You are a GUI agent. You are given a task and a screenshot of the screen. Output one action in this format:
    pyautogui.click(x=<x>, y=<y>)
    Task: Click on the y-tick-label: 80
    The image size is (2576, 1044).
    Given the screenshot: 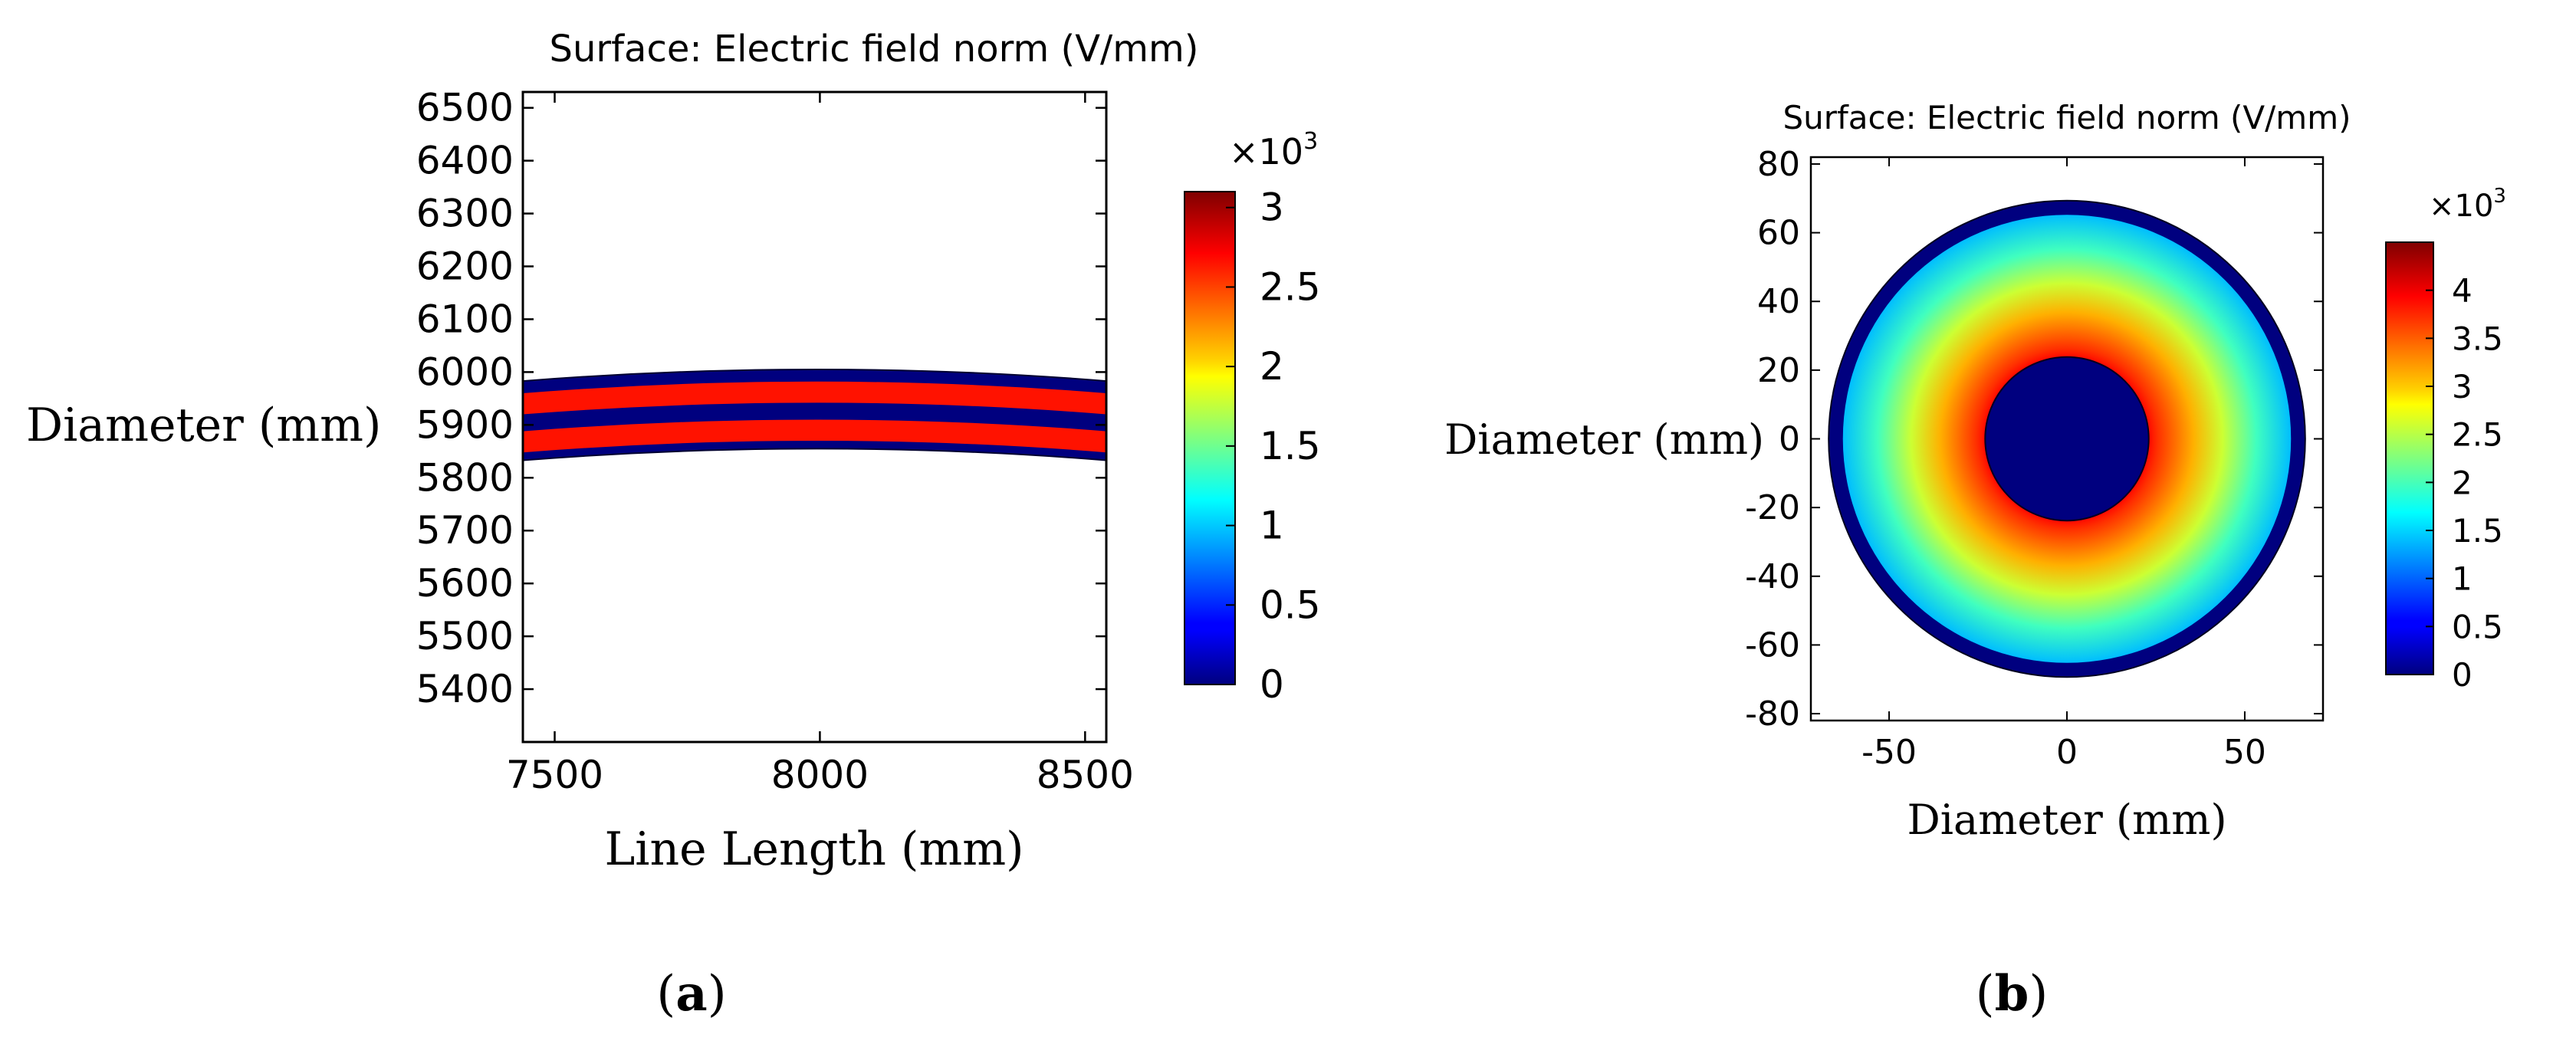 What is the action you would take?
    pyautogui.click(x=1778, y=164)
    